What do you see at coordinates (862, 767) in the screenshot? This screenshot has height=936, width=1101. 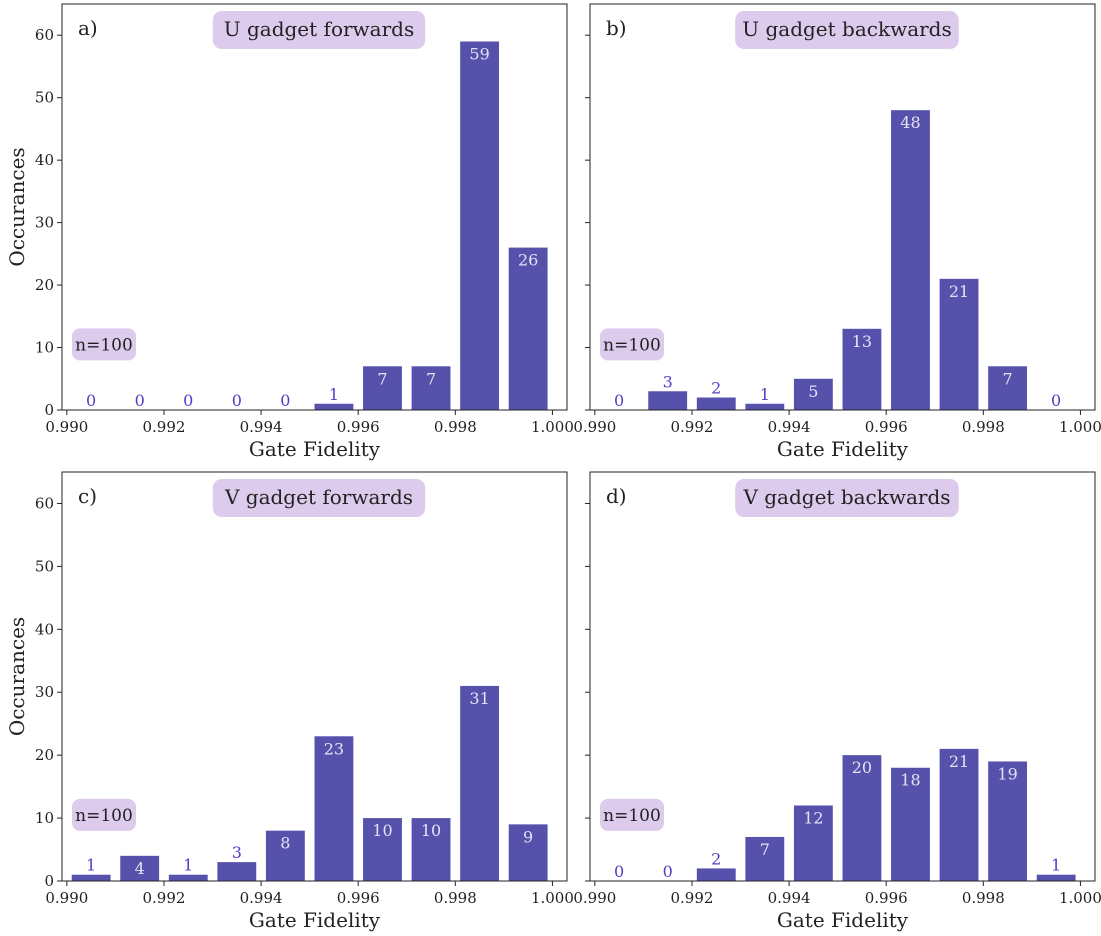 I see `bar-value-label: 20` at bounding box center [862, 767].